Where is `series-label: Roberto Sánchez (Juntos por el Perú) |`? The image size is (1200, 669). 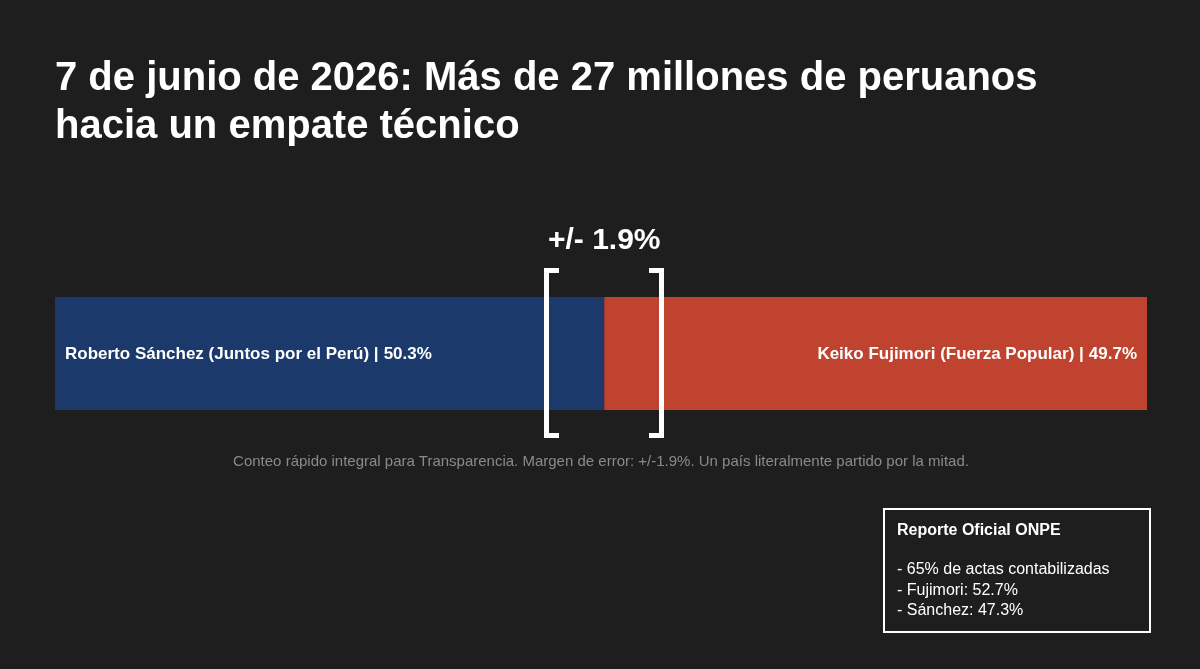
series-label: Roberto Sánchez (Juntos por el Perú) | is located at coordinates (222, 353).